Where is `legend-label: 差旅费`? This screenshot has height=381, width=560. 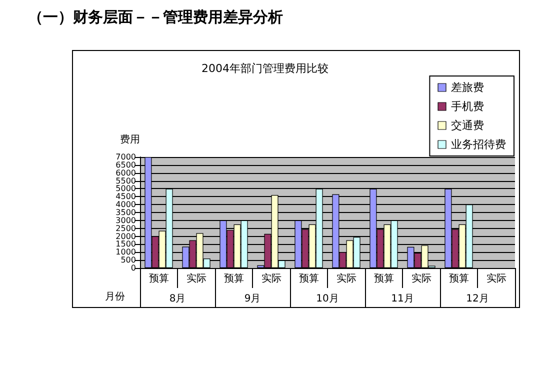 legend-label: 差旅费 is located at coordinates (467, 87).